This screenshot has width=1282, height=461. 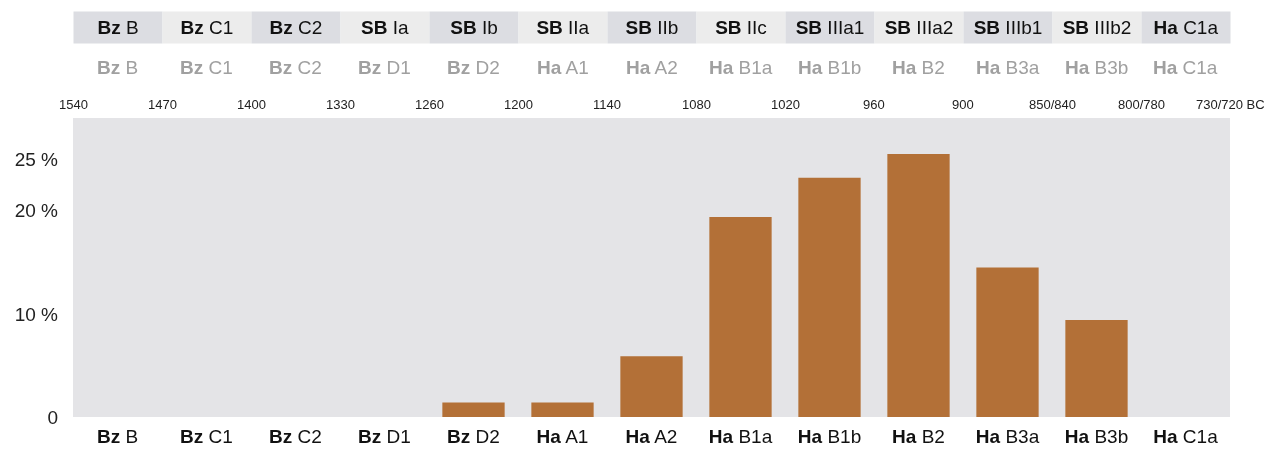 I want to click on text: SB IIIa2, so click(x=919, y=27).